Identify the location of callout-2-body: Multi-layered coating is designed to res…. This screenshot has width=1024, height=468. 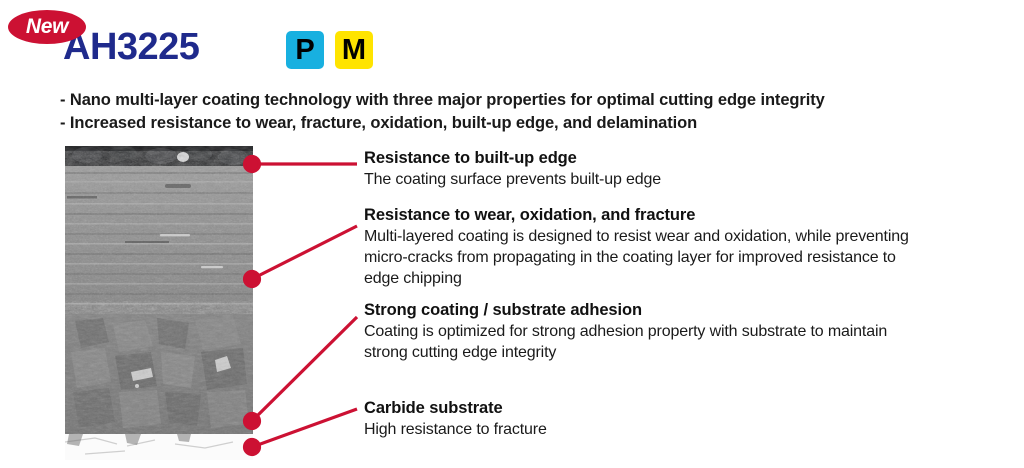
(636, 258).